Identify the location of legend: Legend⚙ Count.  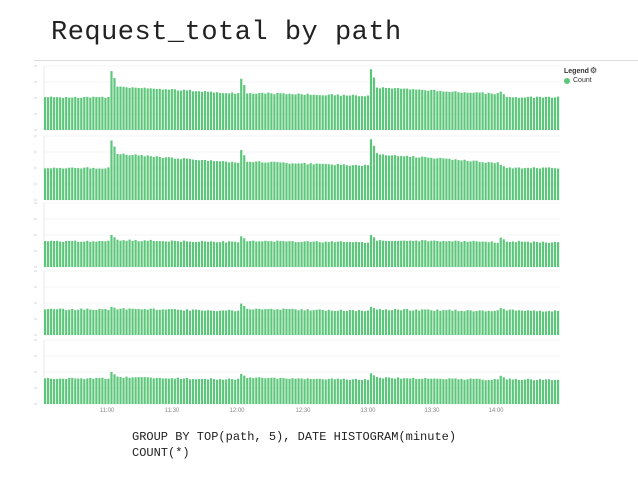
(580, 75).